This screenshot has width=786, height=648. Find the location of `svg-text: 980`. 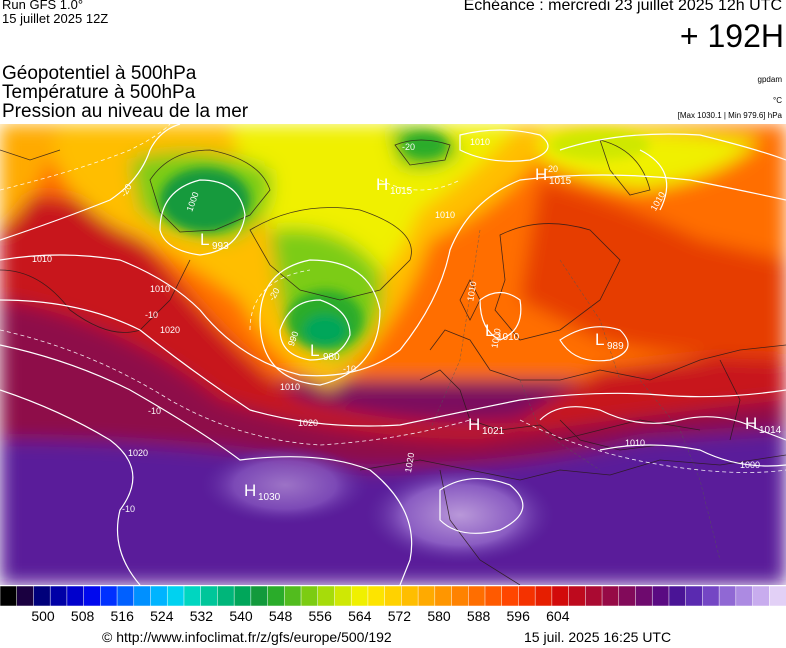

svg-text: 980 is located at coordinates (331, 357).